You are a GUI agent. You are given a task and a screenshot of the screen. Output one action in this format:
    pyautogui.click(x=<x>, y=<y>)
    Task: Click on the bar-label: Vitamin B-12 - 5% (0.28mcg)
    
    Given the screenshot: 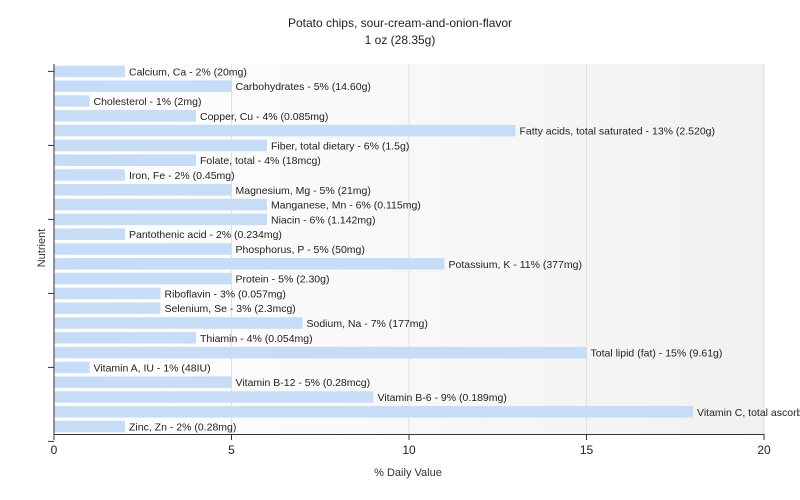 What is the action you would take?
    pyautogui.click(x=303, y=383)
    